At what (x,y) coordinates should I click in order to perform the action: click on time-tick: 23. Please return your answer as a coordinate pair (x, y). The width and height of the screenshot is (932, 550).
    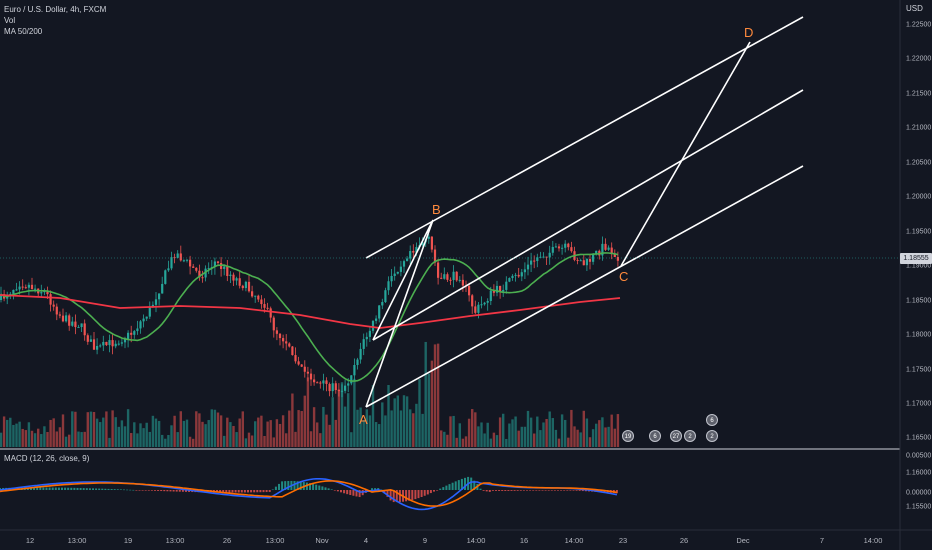
    Looking at the image, I should click on (623, 540).